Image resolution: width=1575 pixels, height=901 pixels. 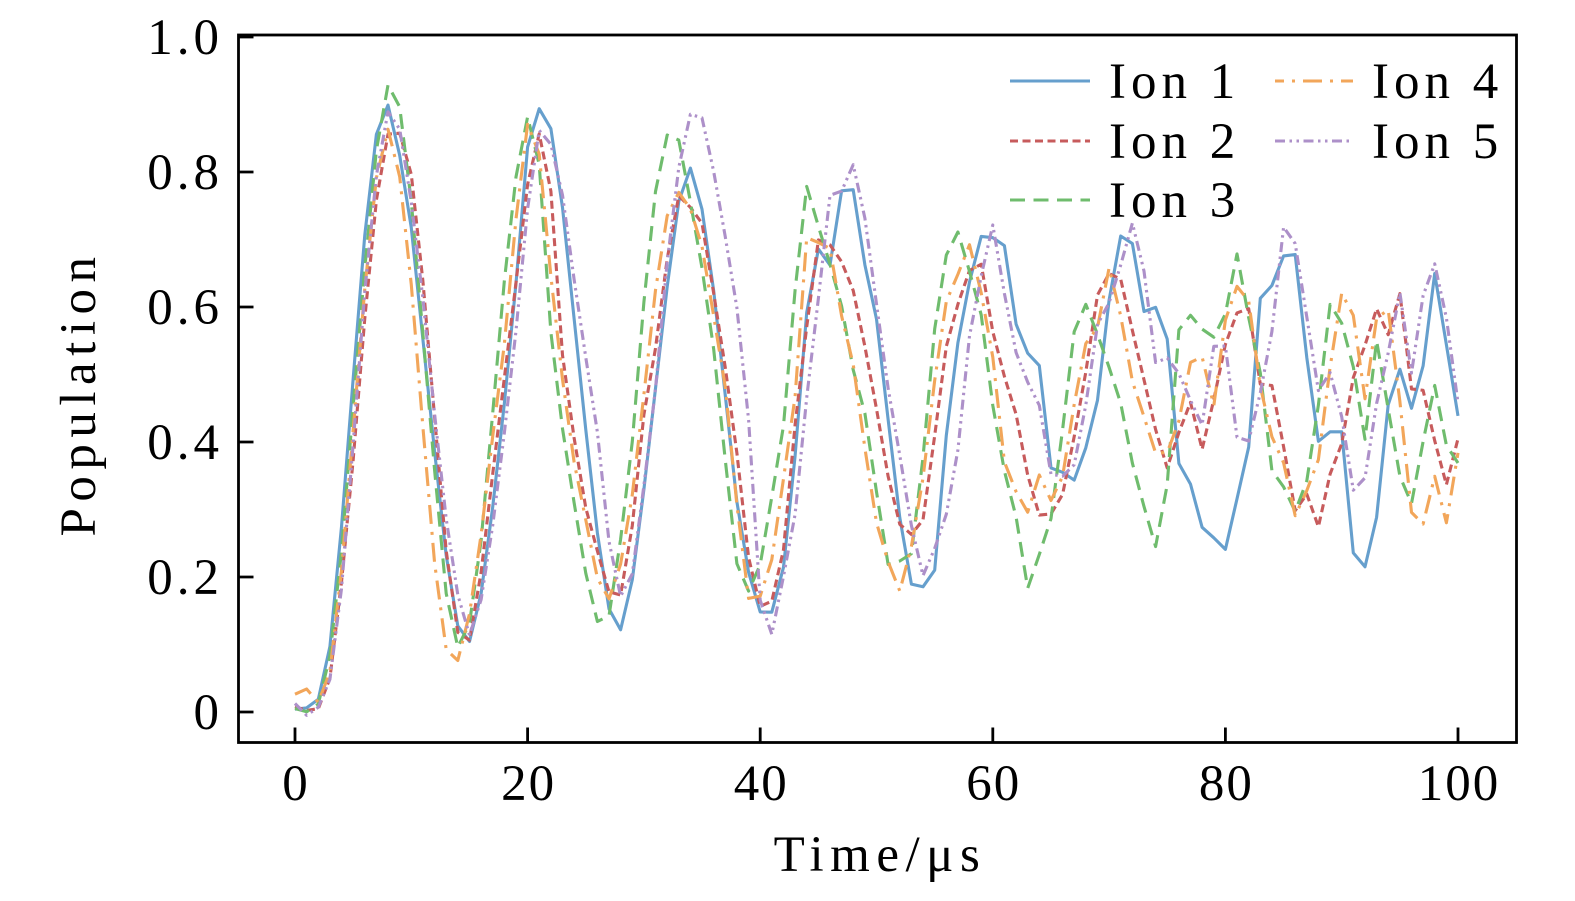 What do you see at coordinates (185, 443) in the screenshot?
I see `svg-text: 0.4` at bounding box center [185, 443].